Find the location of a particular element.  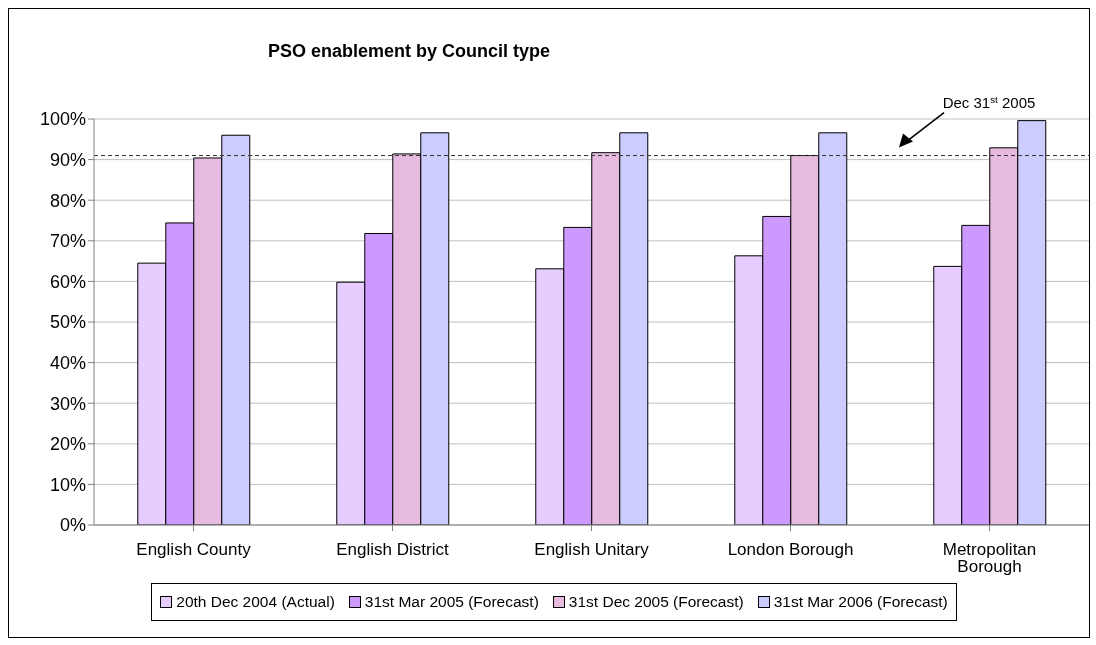

y-tick-label: 10% is located at coordinates (67, 484).